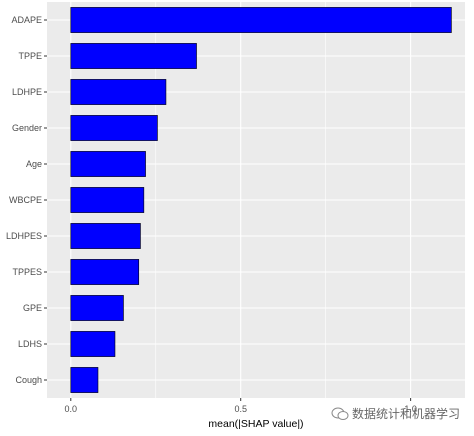  Describe the element at coordinates (27, 92) in the screenshot. I see `y-tick-label: LDHPE` at that location.